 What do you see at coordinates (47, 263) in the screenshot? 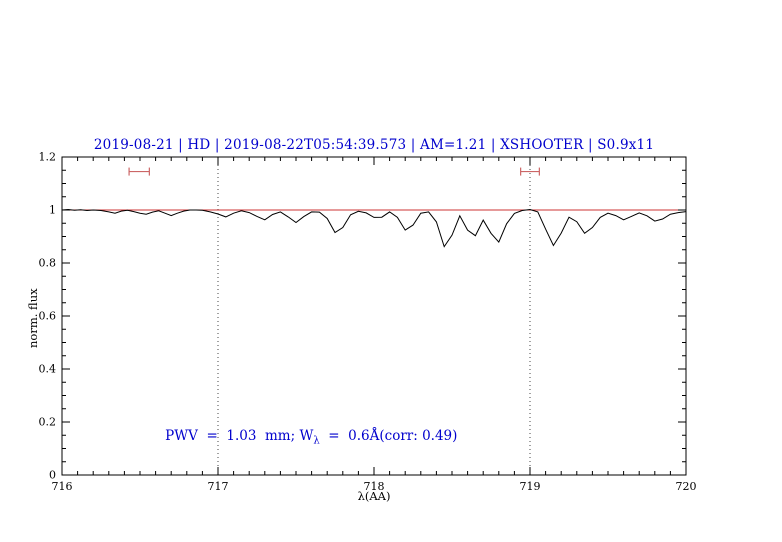
I see `y-tick-label: 0.8` at bounding box center [47, 263].